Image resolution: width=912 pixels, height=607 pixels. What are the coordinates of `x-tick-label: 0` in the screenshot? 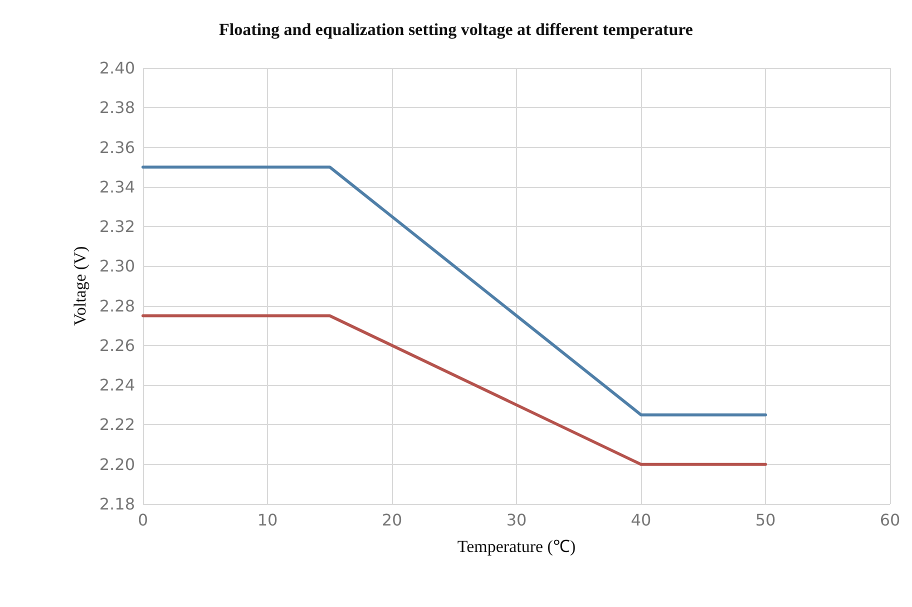 It's located at (143, 520).